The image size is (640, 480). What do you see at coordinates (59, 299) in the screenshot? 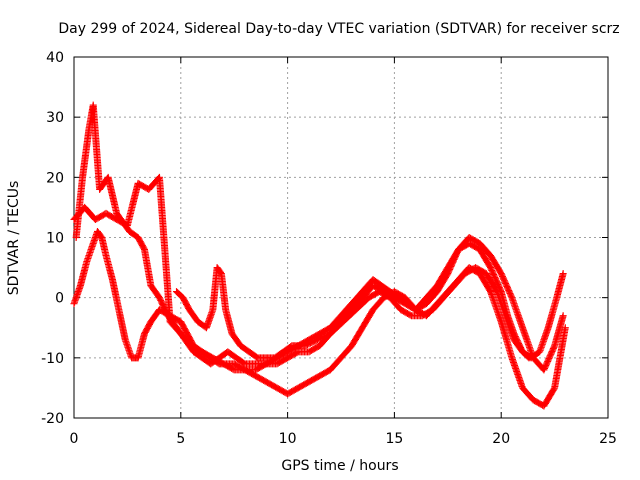
I see `y-tick-label: 0` at bounding box center [59, 299].